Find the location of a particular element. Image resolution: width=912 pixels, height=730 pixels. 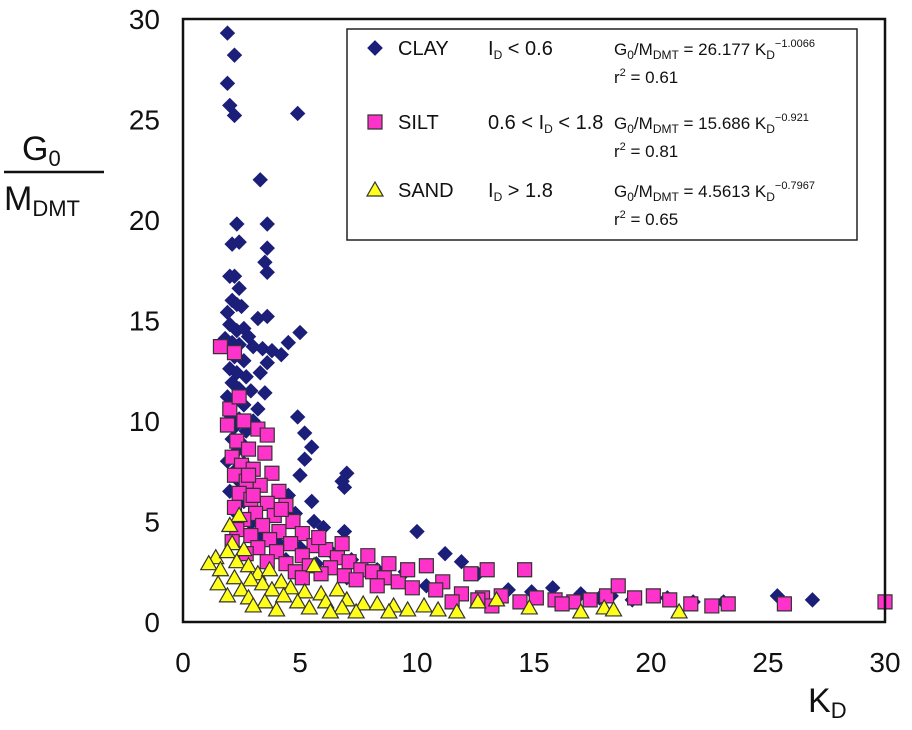

series-sand is located at coordinates (444, 562).